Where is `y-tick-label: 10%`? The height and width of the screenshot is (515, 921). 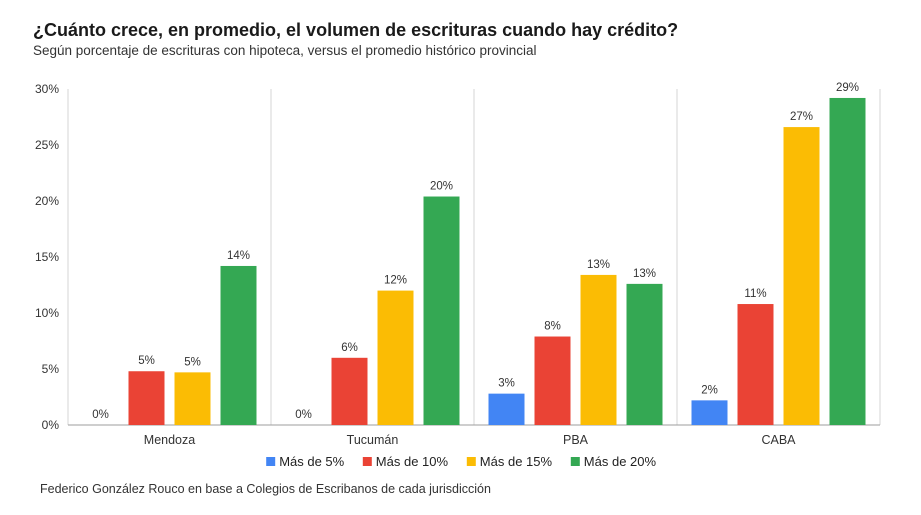
y-tick-label: 10% is located at coordinates (47, 313).